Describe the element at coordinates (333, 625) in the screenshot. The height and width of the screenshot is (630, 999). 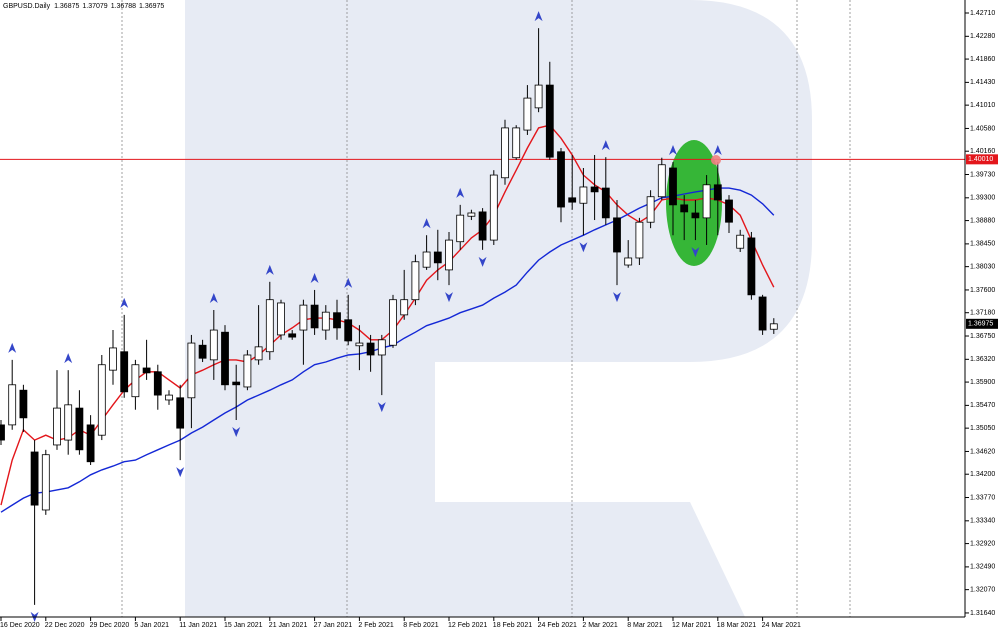
I see `x-tick-label: 27 Jan 2021` at that location.